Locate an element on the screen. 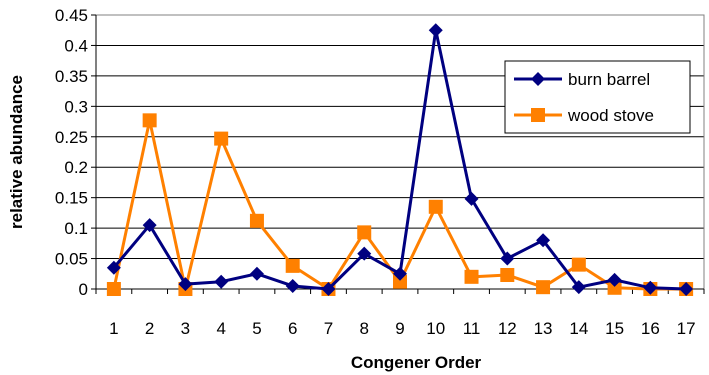 Image resolution: width=709 pixels, height=375 pixels. y-tick-label: 0.35 is located at coordinates (71, 76).